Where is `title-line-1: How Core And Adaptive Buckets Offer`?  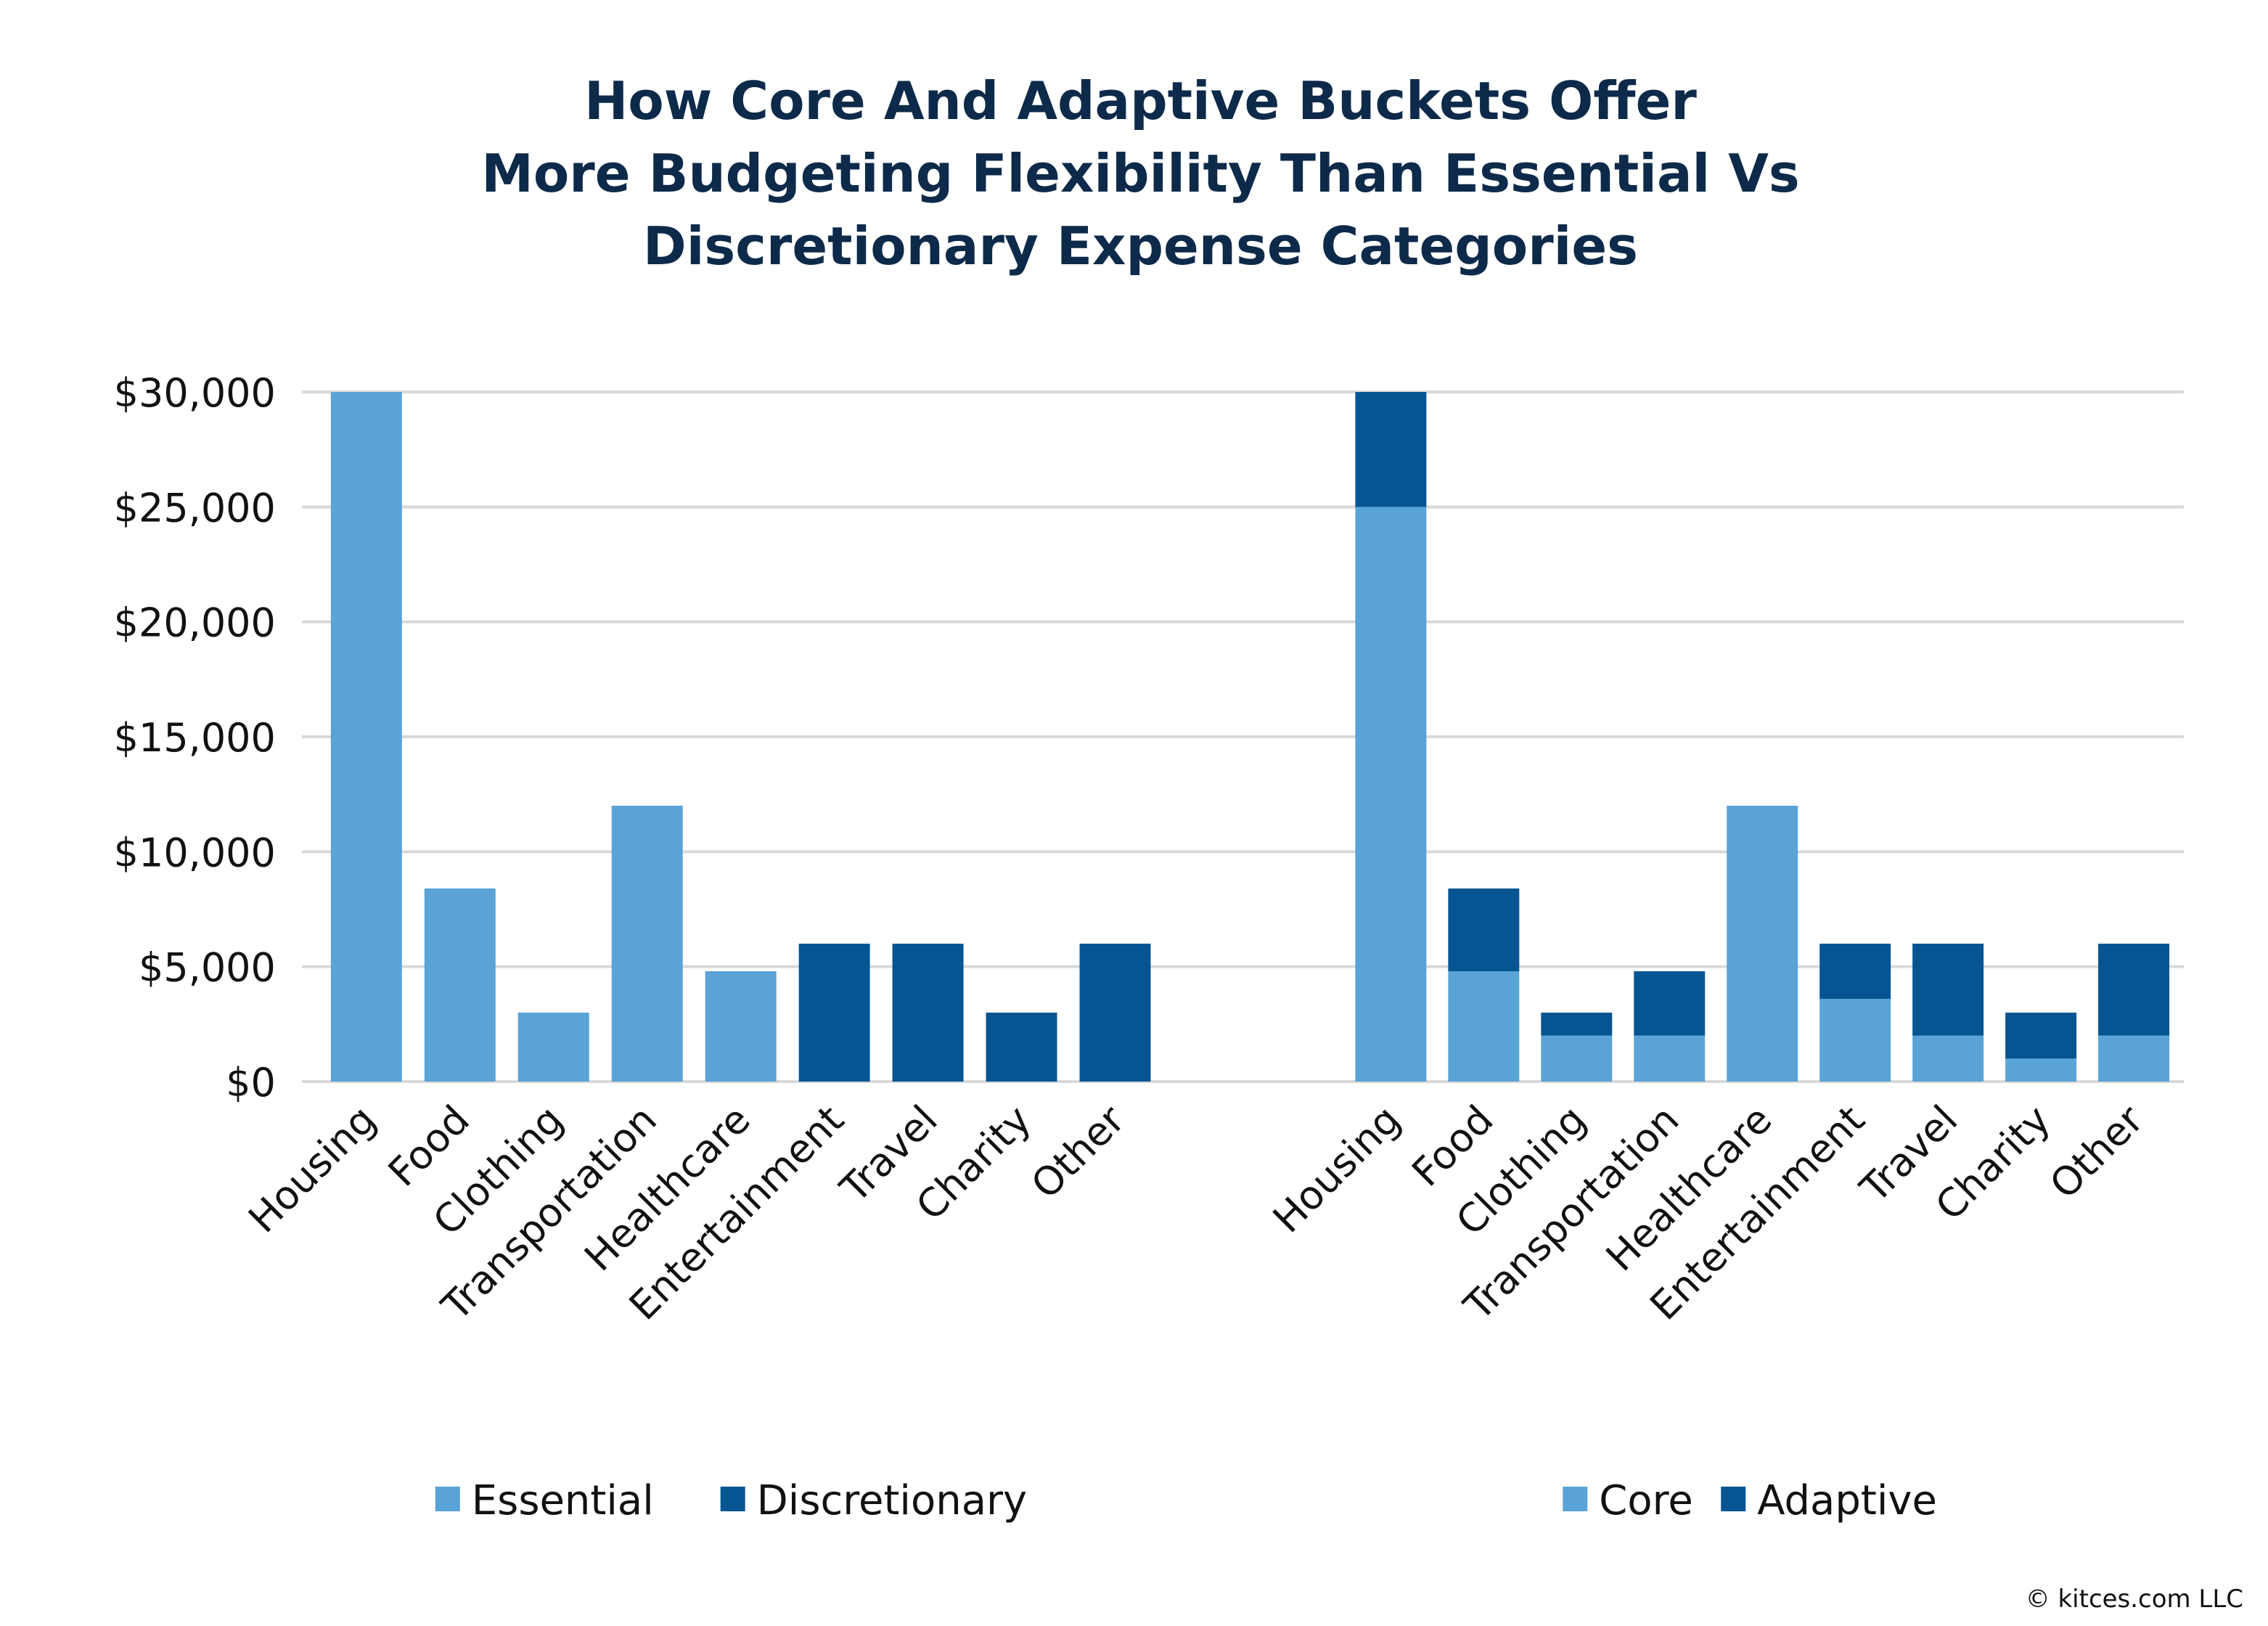
title-line-1: How Core And Adaptive Buckets Offer is located at coordinates (1140, 100).